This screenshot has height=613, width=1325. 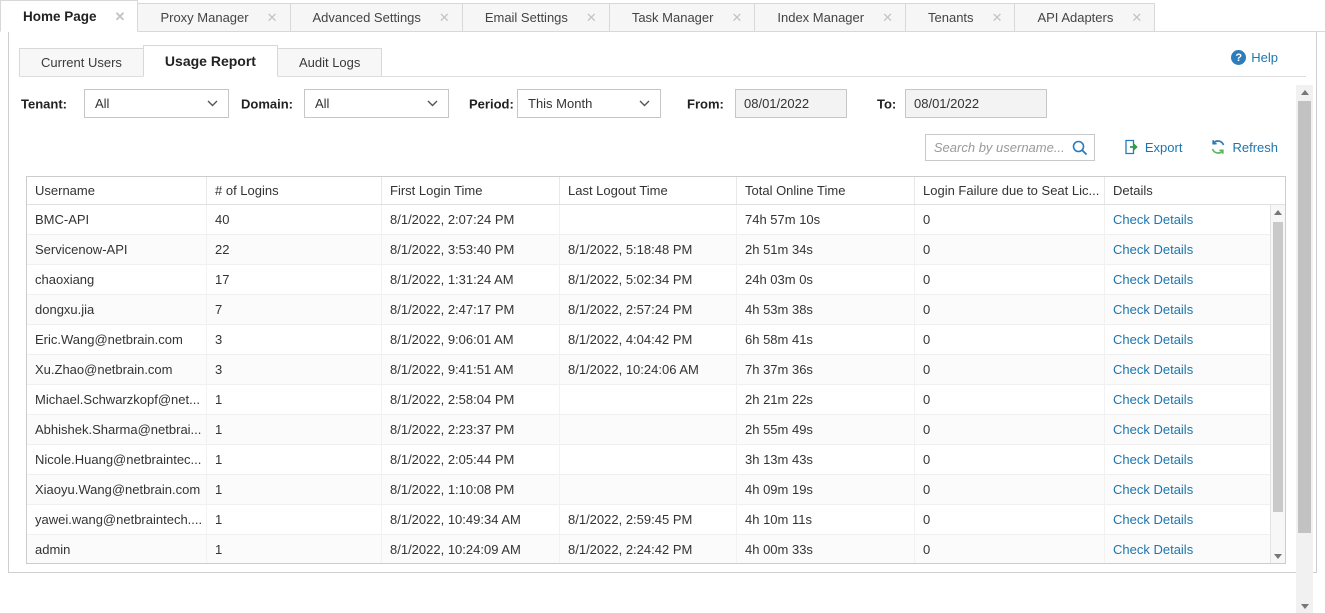 I want to click on cell-first-login: 8/1/2022, 10:24:09 AM, so click(x=471, y=549).